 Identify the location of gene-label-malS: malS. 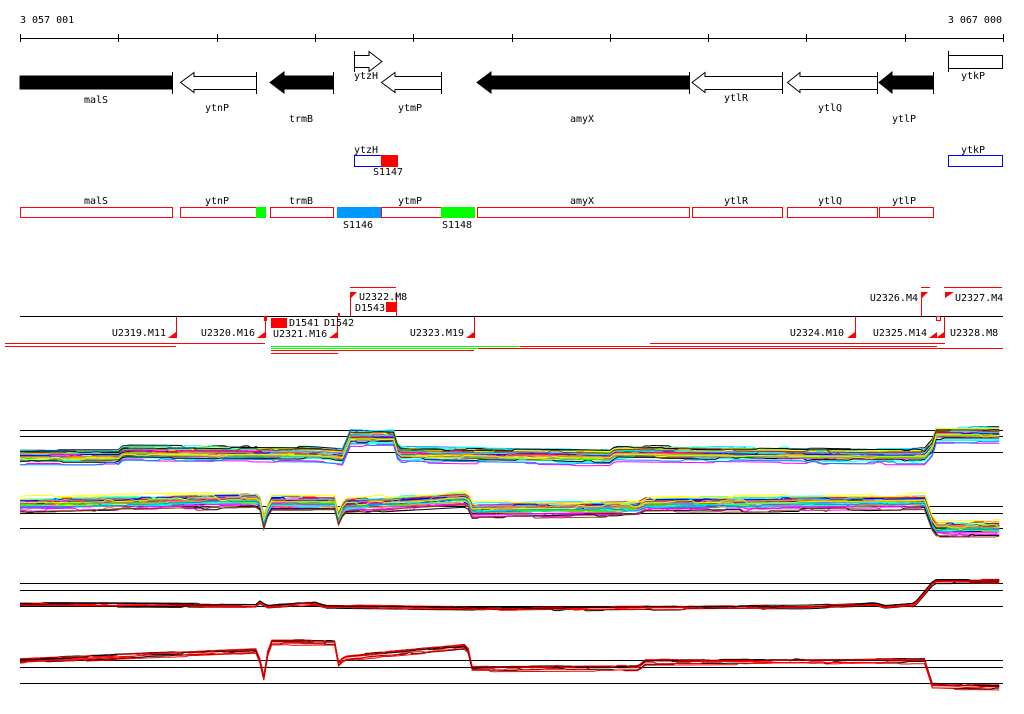
(96, 100).